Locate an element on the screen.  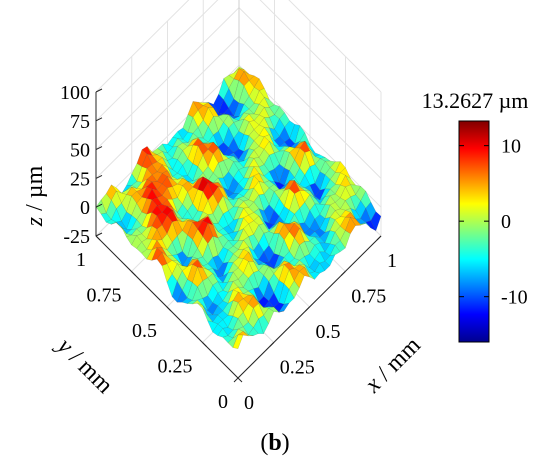
y-tick-label: 0 is located at coordinates (223, 402).